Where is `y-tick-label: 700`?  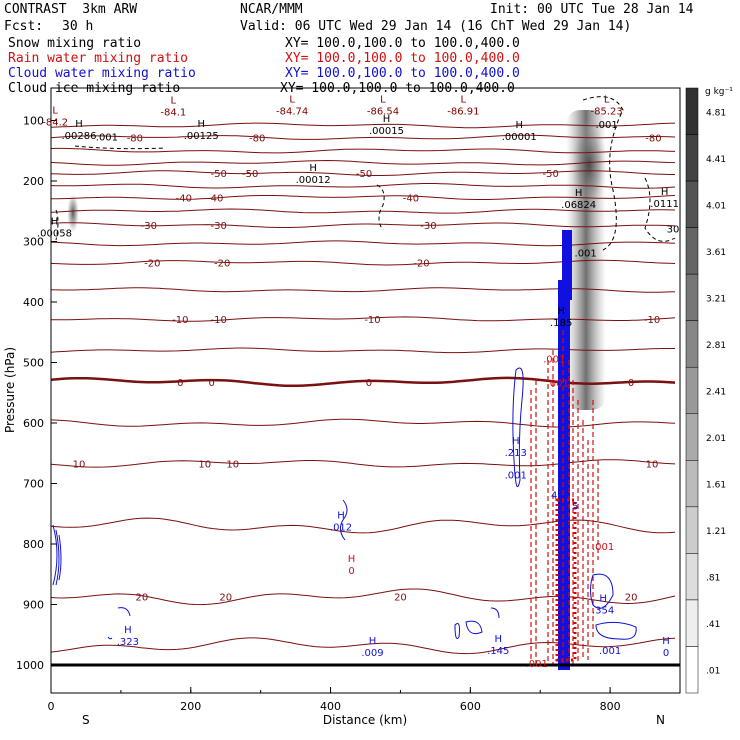
y-tick-label: 700 is located at coordinates (33, 484).